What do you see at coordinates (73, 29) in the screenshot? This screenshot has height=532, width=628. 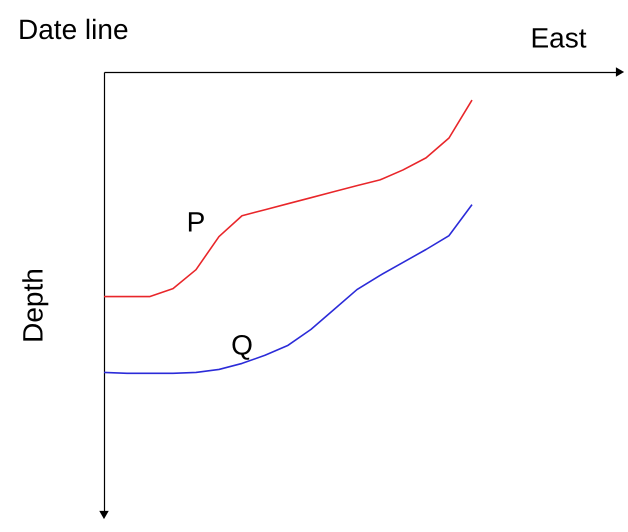 I see `chart-title: Date line` at bounding box center [73, 29].